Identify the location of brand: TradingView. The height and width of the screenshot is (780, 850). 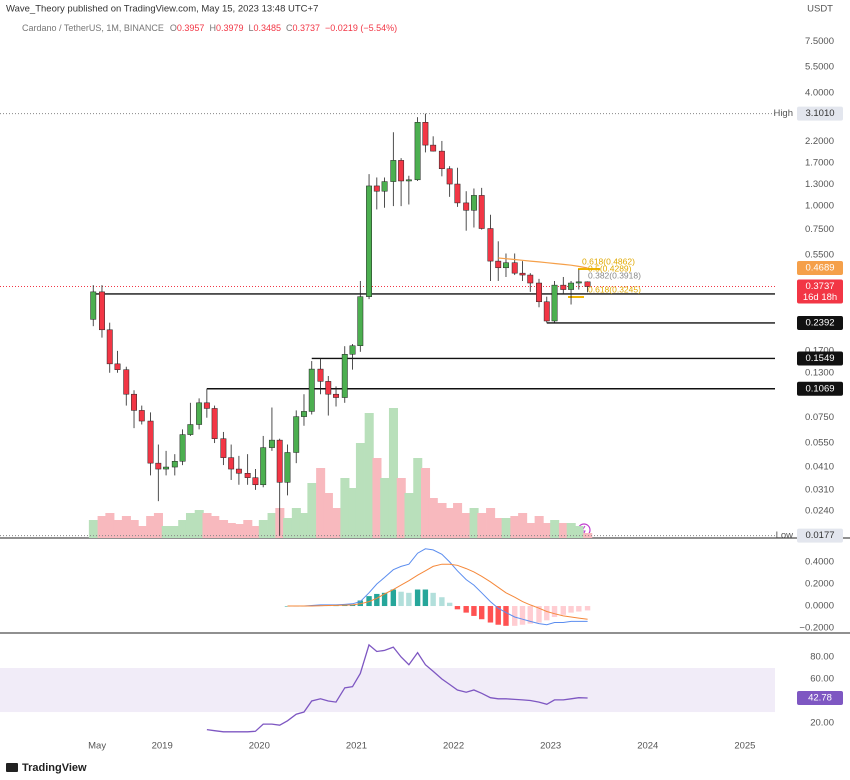
(54, 768).